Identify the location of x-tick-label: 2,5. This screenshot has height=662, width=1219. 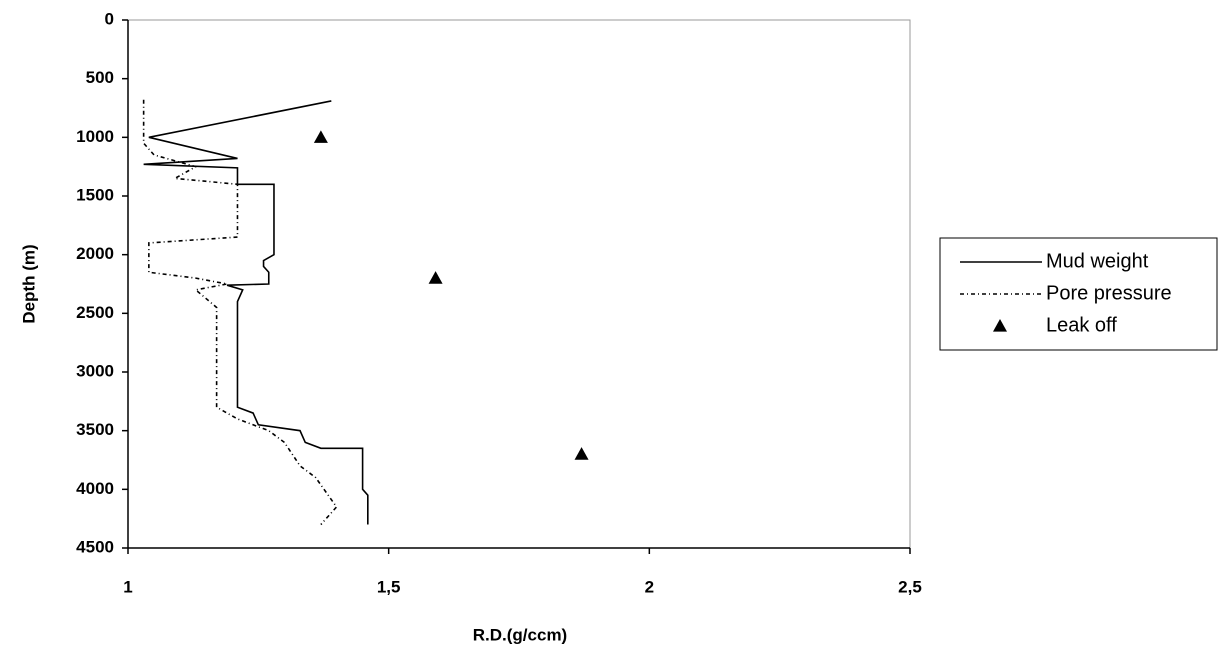
(910, 586).